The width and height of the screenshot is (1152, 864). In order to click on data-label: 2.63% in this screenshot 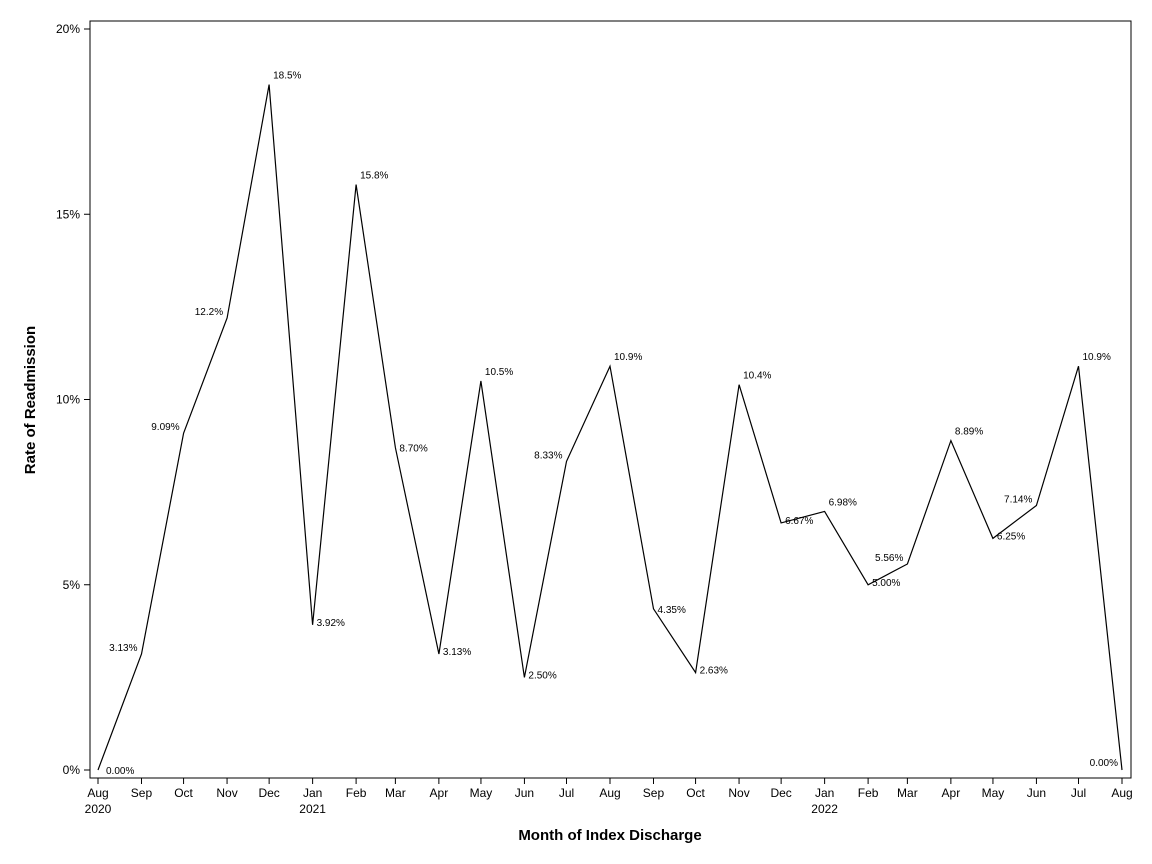, I will do `click(714, 671)`.